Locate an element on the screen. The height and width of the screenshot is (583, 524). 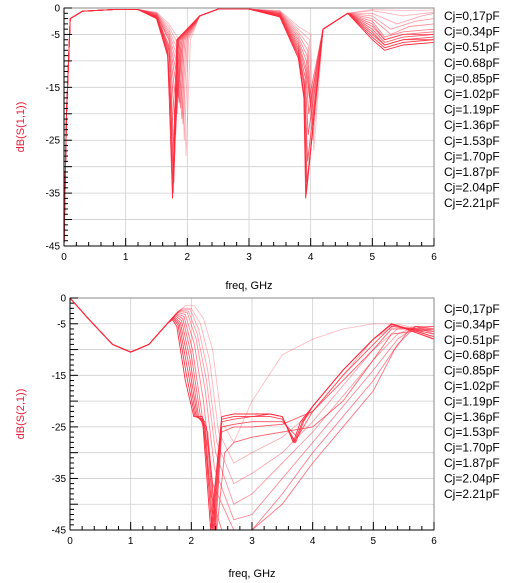
y-axis-title: dB(S(1,1)) is located at coordinates (21, 127).